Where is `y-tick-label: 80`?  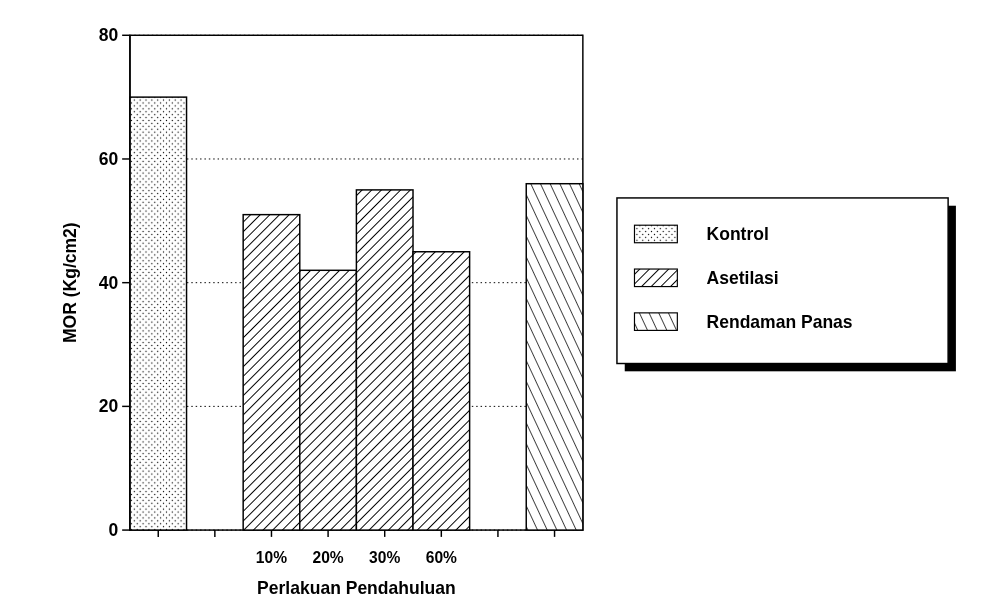
y-tick-label: 80 is located at coordinates (108, 35).